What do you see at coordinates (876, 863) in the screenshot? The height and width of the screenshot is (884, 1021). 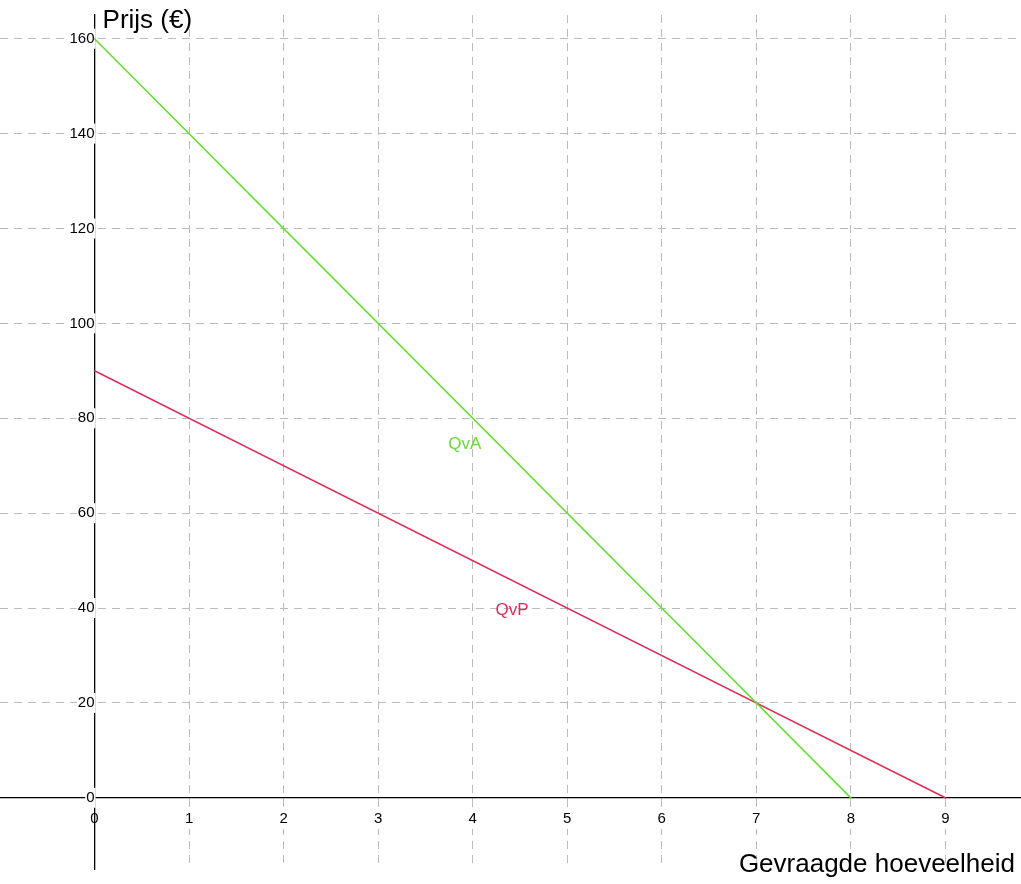 I see `x-axis-title: Gevraagde hoeveelheid` at bounding box center [876, 863].